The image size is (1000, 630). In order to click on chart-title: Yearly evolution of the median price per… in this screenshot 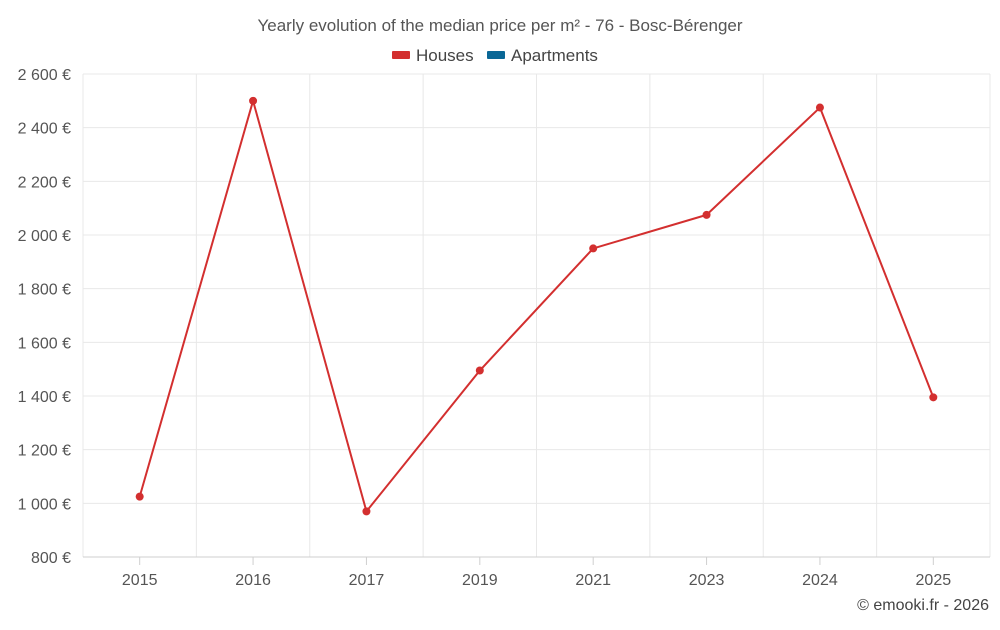, I will do `click(499, 25)`.